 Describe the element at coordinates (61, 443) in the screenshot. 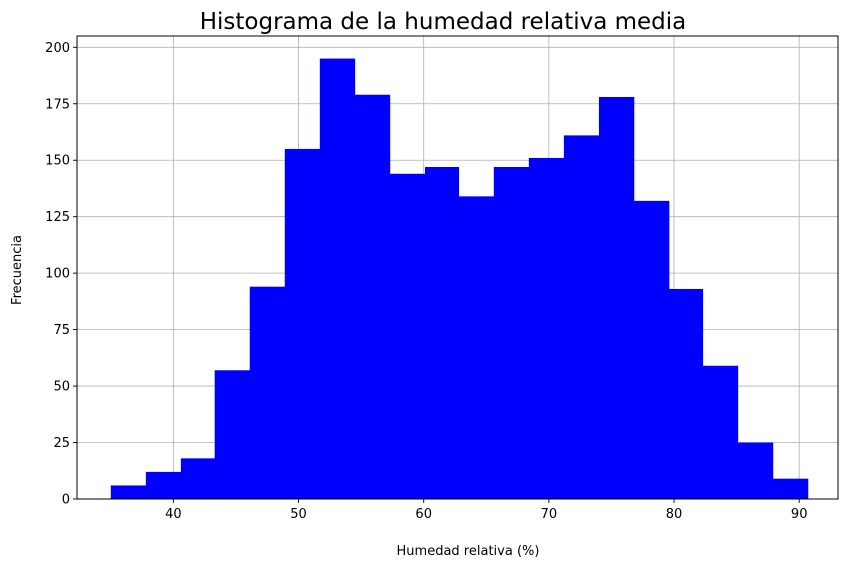

I see `y-tick-label: 25` at that location.